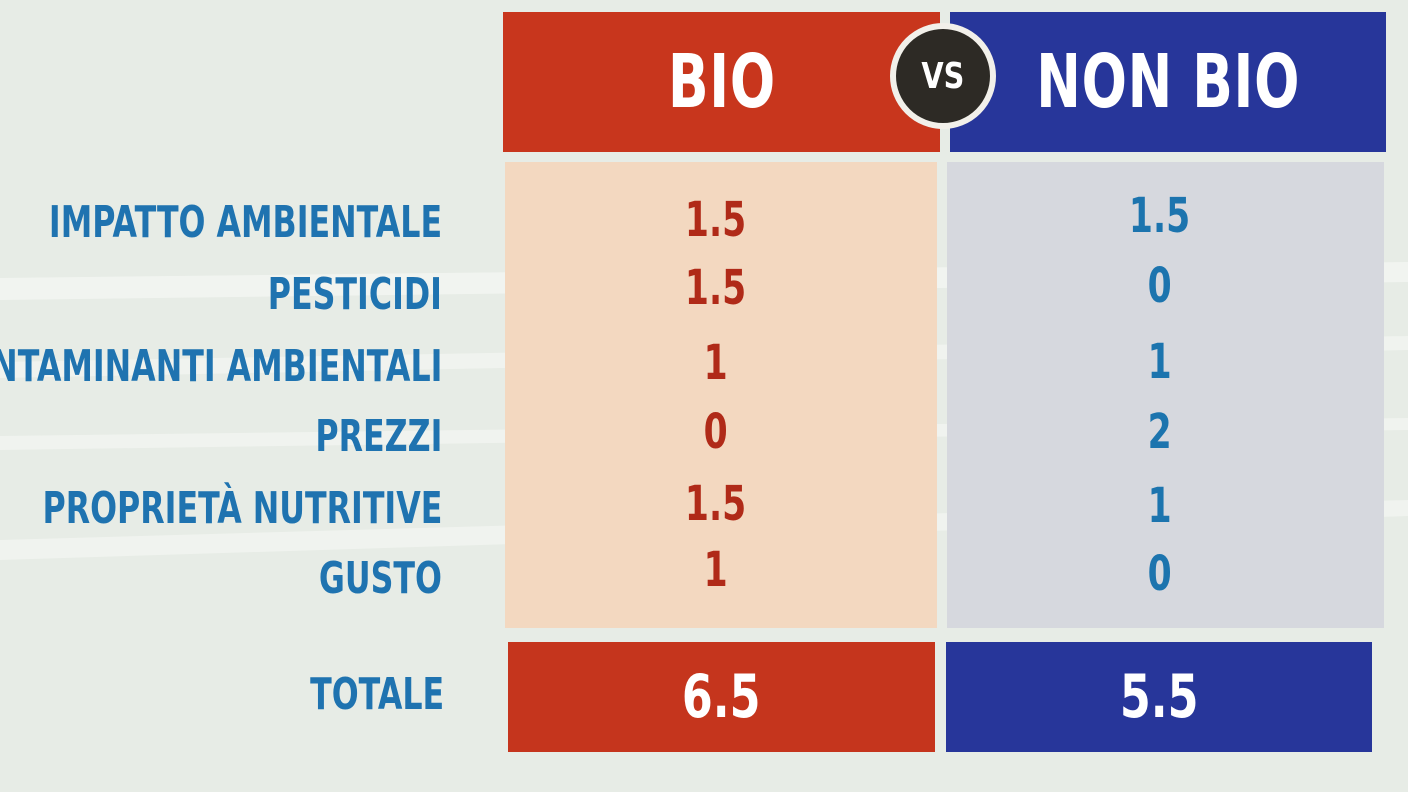 Image resolution: width=1408 pixels, height=792 pixels. I want to click on row-label: PREZZI, so click(354, 436).